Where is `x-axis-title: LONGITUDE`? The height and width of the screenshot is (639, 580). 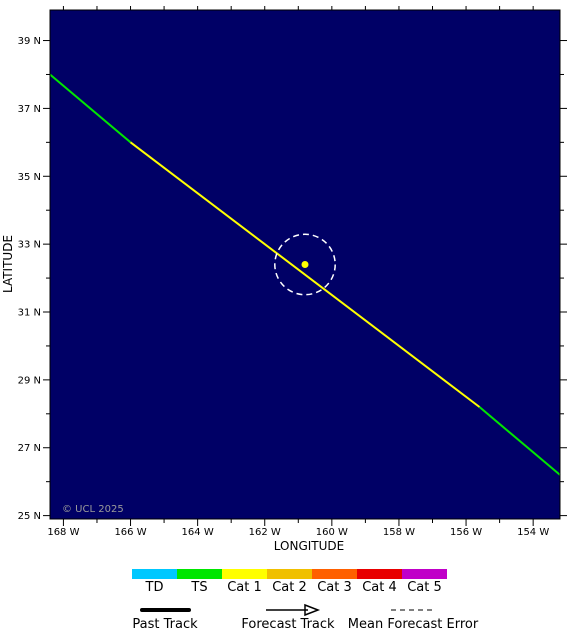
x-axis-title: LONGITUDE is located at coordinates (309, 546).